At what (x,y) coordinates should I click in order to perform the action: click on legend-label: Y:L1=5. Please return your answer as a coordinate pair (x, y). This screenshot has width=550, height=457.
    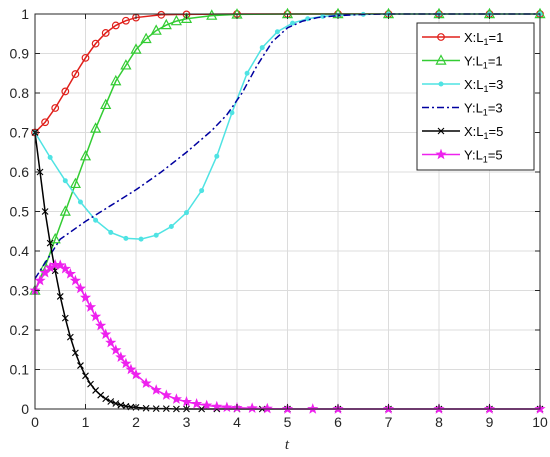
    Looking at the image, I should click on (483, 156).